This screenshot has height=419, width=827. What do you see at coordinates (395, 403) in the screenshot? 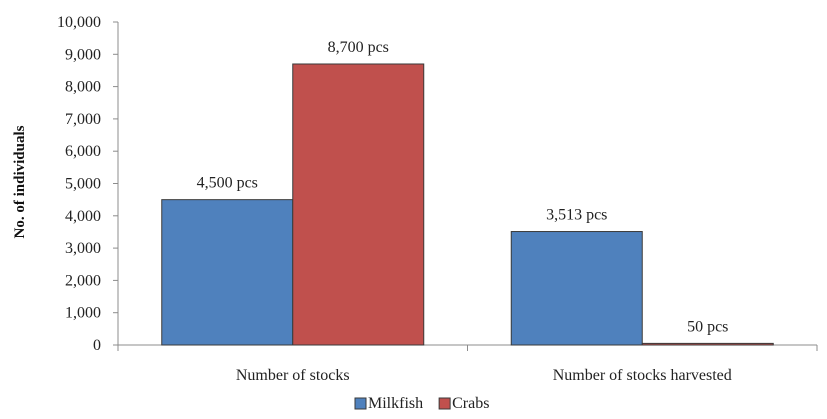
I see `legend-label: Milkfish` at bounding box center [395, 403].